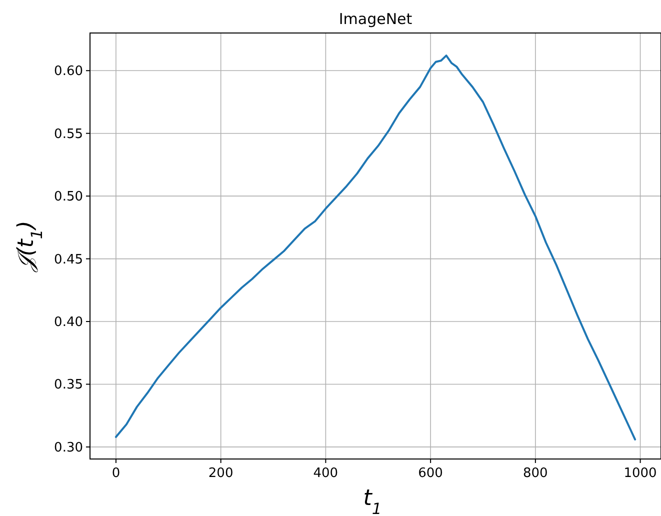  I want to click on x-axis-title: t$_{1}$, so click(372, 501).